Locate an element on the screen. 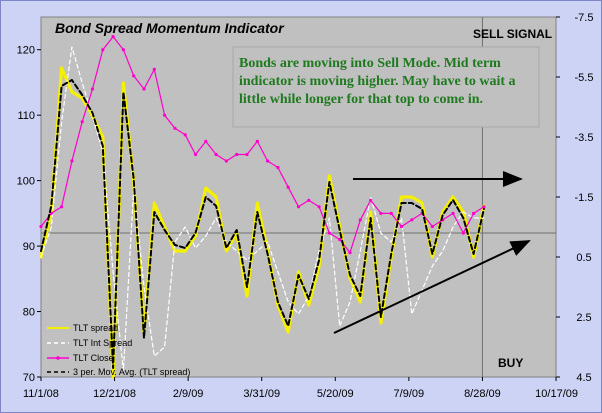 The height and width of the screenshot is (413, 602). legend-label-tlt-int-spread: TLT Int Spread is located at coordinates (102, 343).